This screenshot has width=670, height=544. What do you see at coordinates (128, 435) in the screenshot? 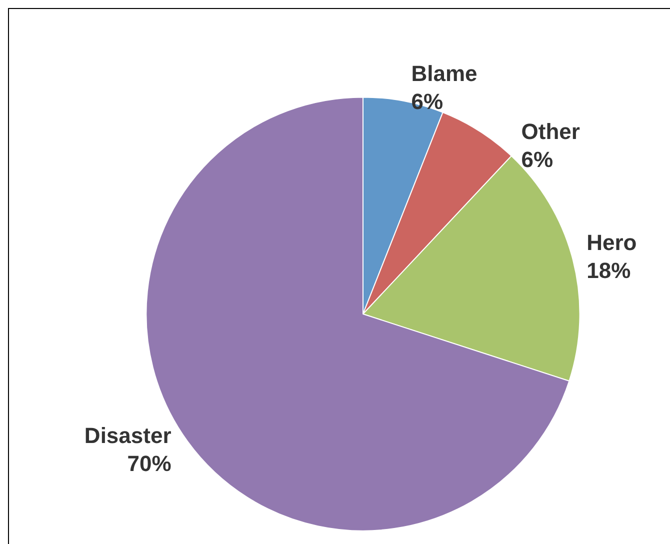
I see `slice-label: Disaster` at bounding box center [128, 435].